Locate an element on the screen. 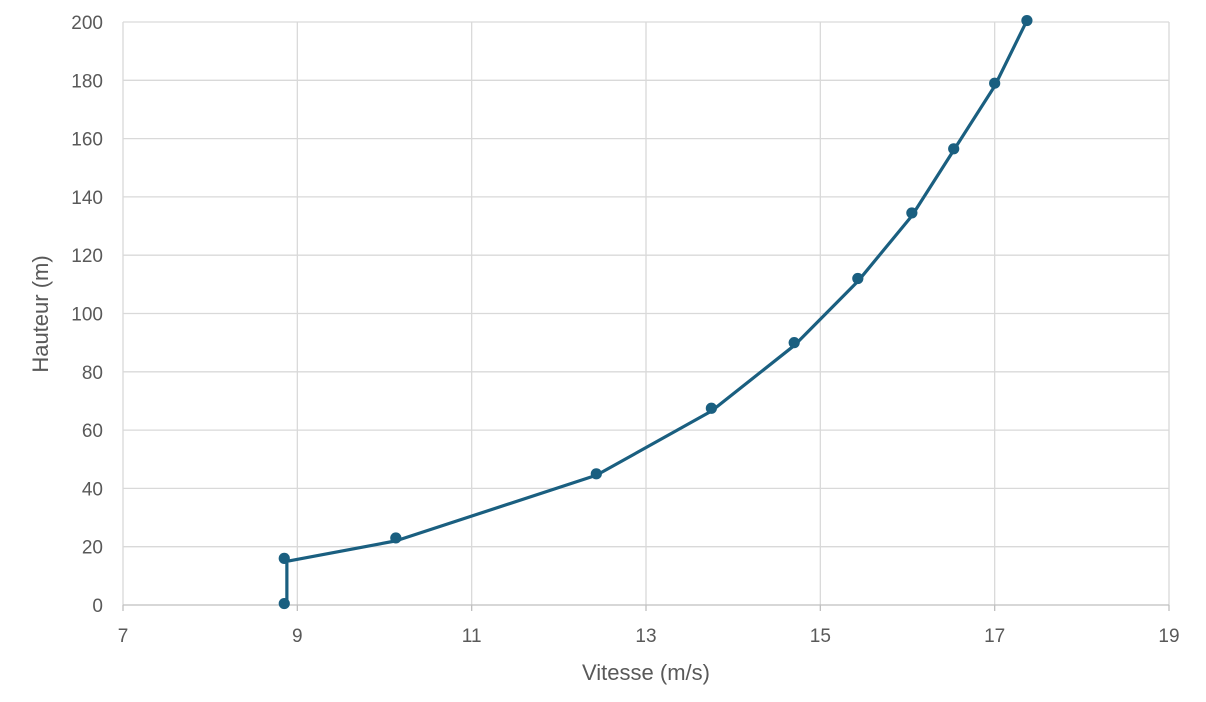 This screenshot has width=1206, height=702. y-tick-label: 180 is located at coordinates (87, 81).